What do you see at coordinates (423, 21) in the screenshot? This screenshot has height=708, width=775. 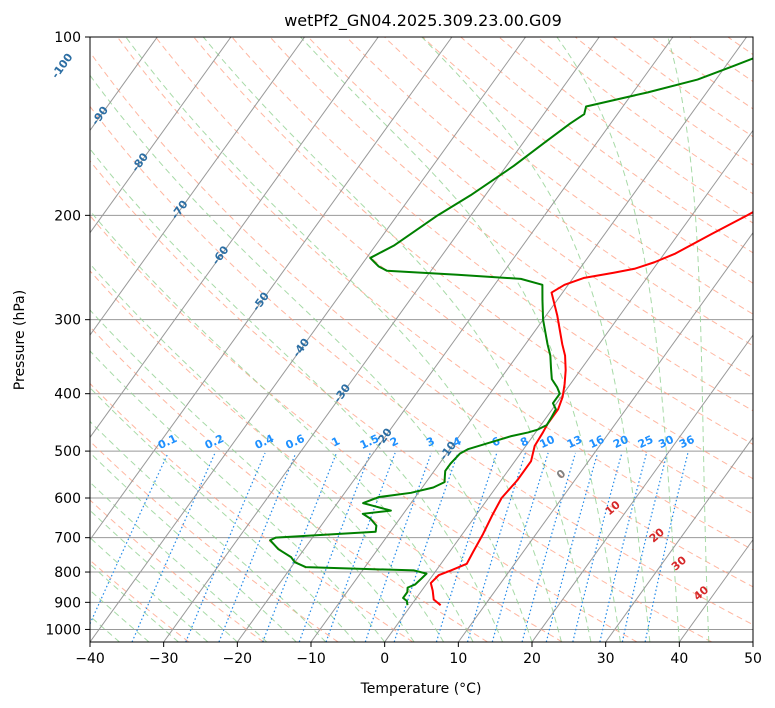 I see `chart-title: wetPf2_GN04.2025.309.23.00.G09` at bounding box center [423, 21].